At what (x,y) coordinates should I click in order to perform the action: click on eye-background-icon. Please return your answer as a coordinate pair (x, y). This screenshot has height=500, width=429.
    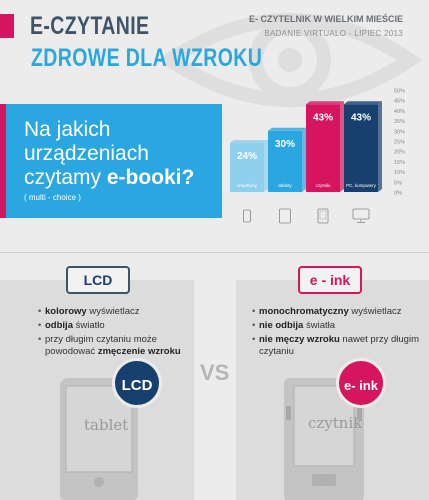
    Looking at the image, I should click on (290, 60).